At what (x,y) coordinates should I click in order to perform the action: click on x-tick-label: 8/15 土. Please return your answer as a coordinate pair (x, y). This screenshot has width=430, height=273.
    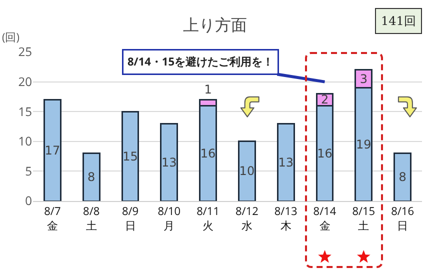
    Looking at the image, I should click on (364, 219).